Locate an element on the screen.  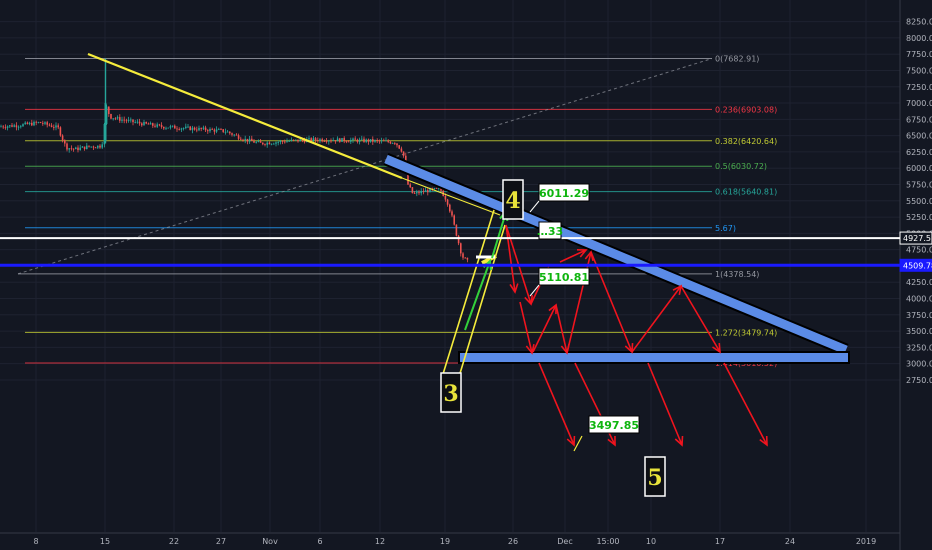
wave-label-box is located at coordinates (513, 199).